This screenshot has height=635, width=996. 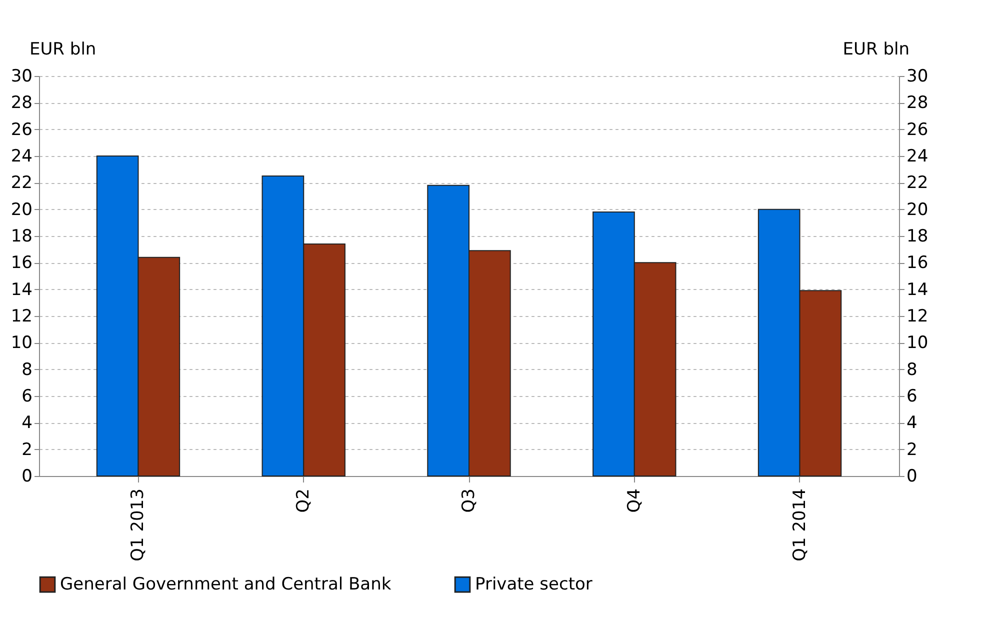 I want to click on y-tick-label: 10, so click(x=21, y=343).